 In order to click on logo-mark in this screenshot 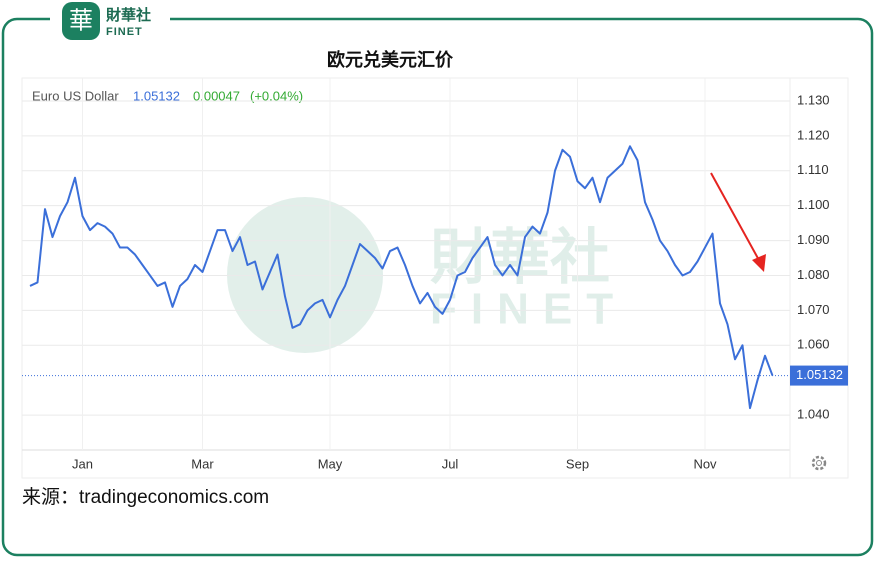, I will do `click(81, 21)`.